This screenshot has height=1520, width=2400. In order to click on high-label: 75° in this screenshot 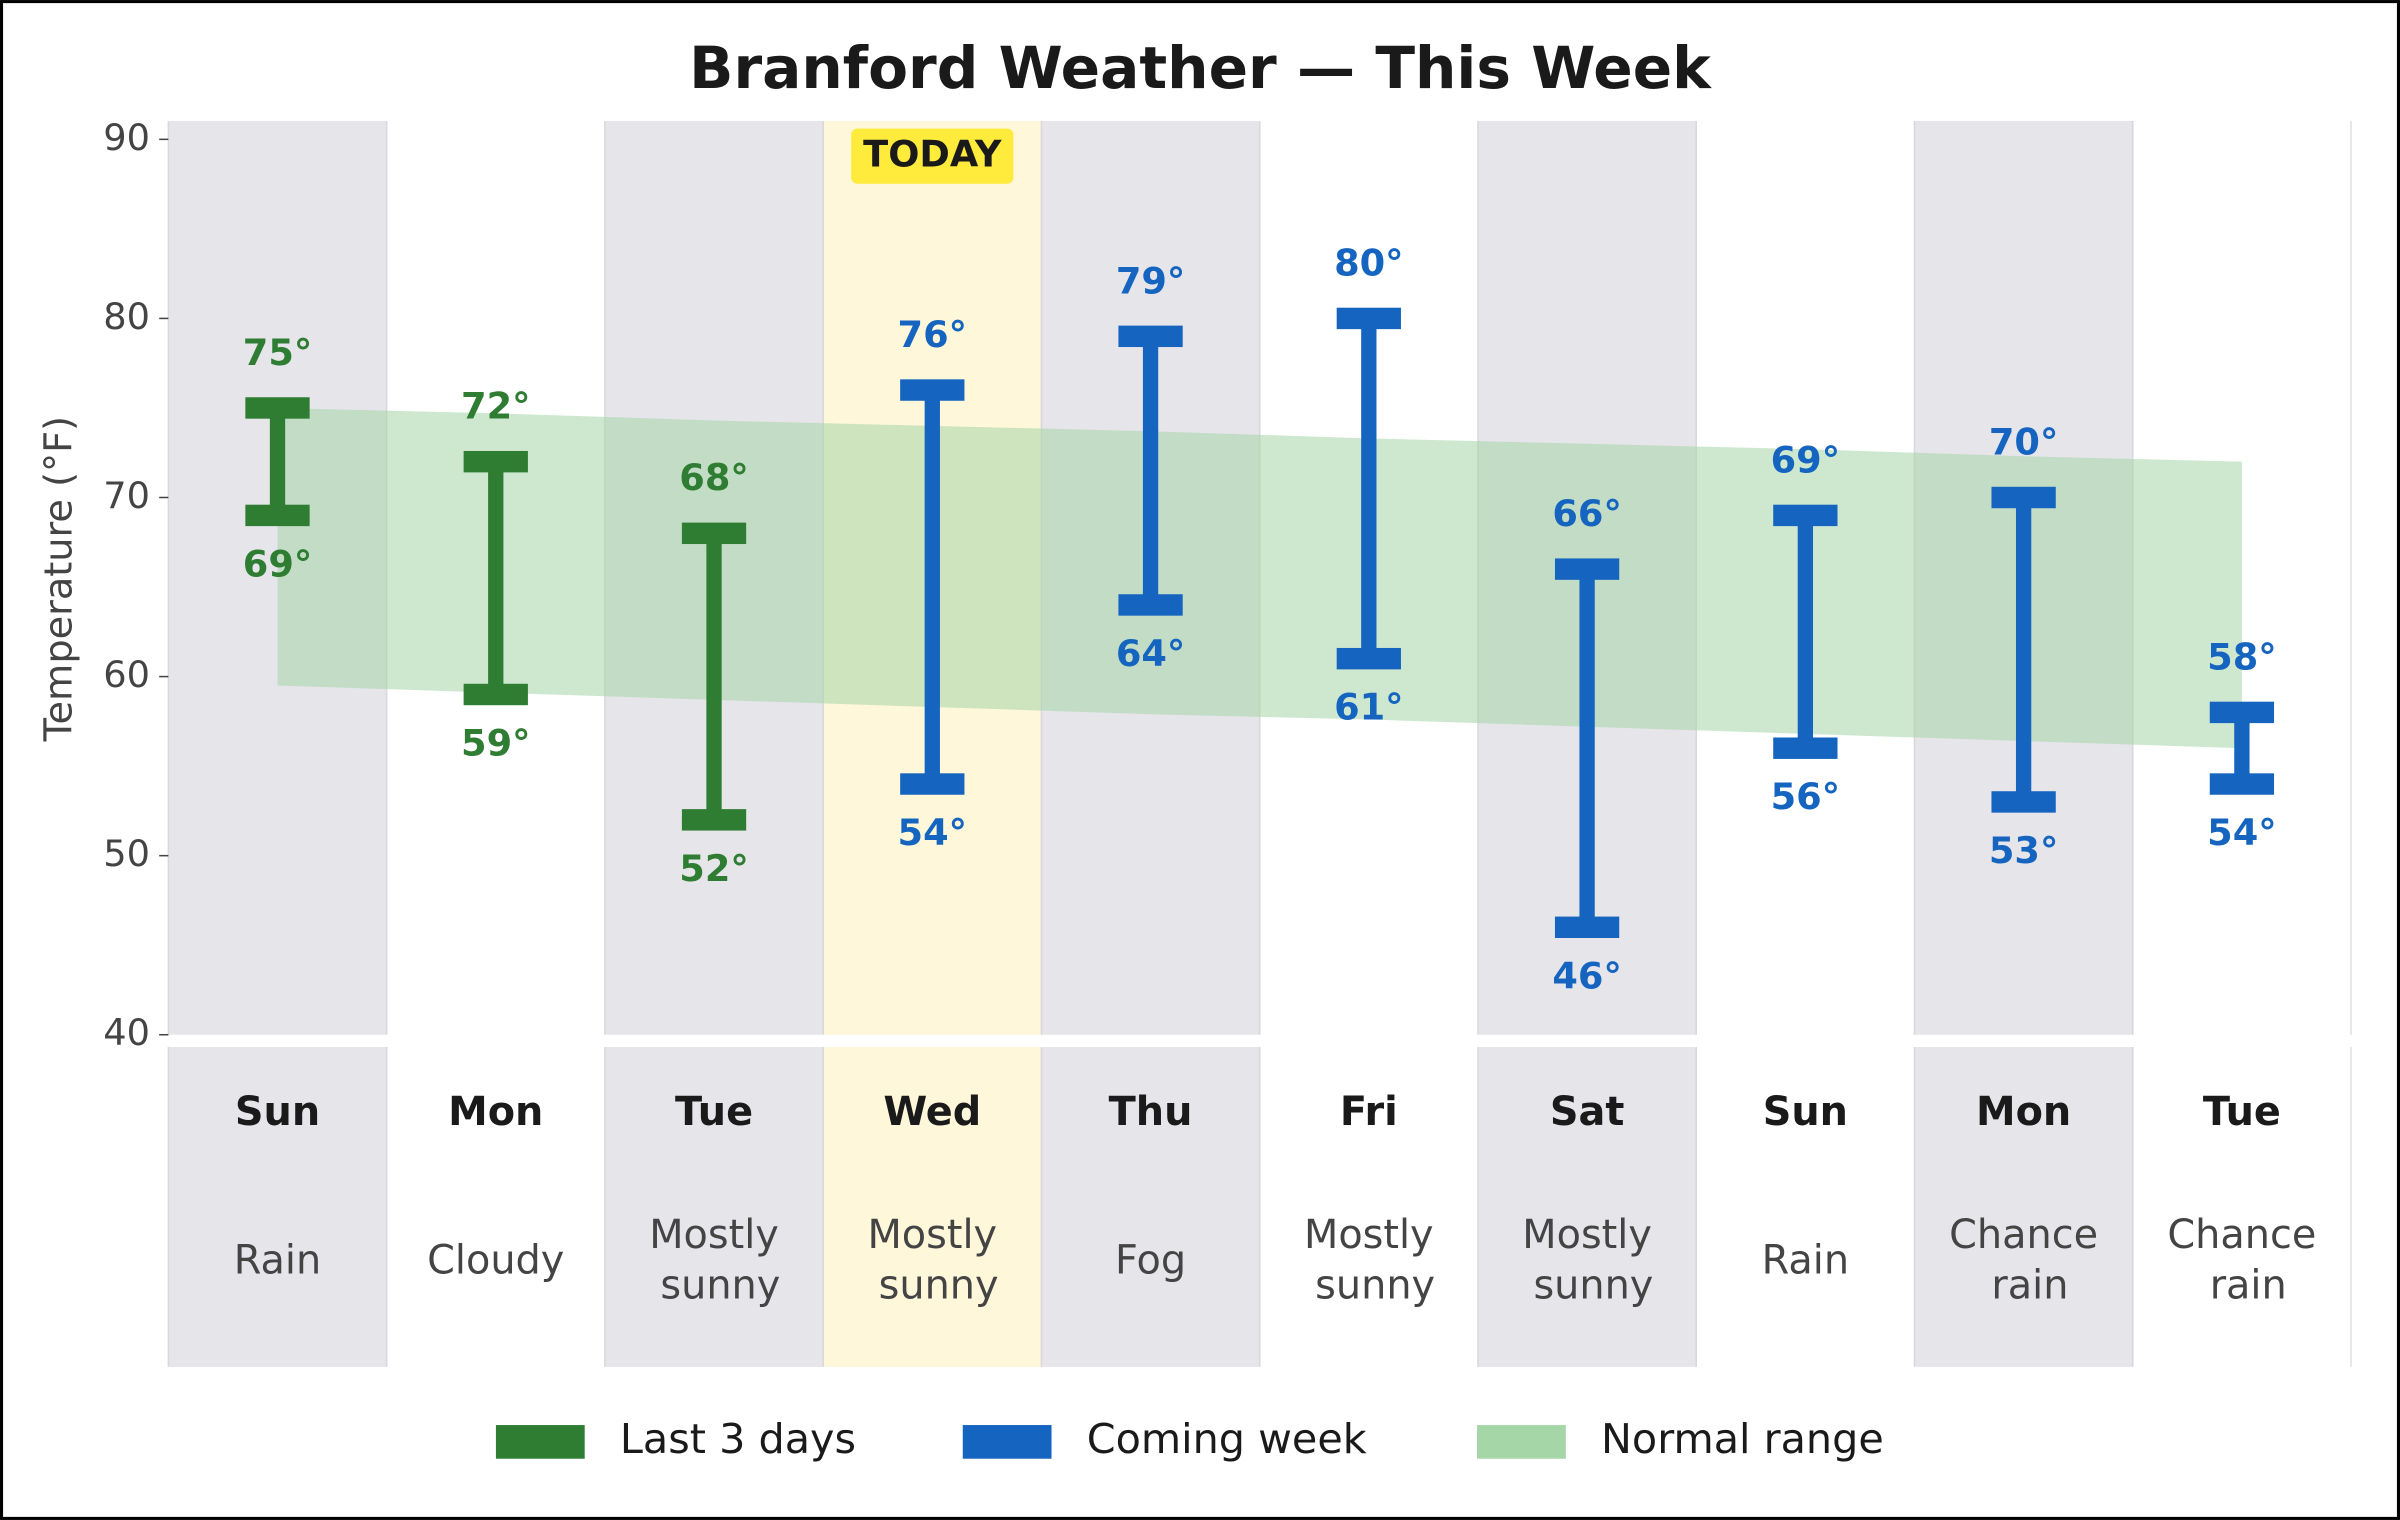, I will do `click(277, 352)`.